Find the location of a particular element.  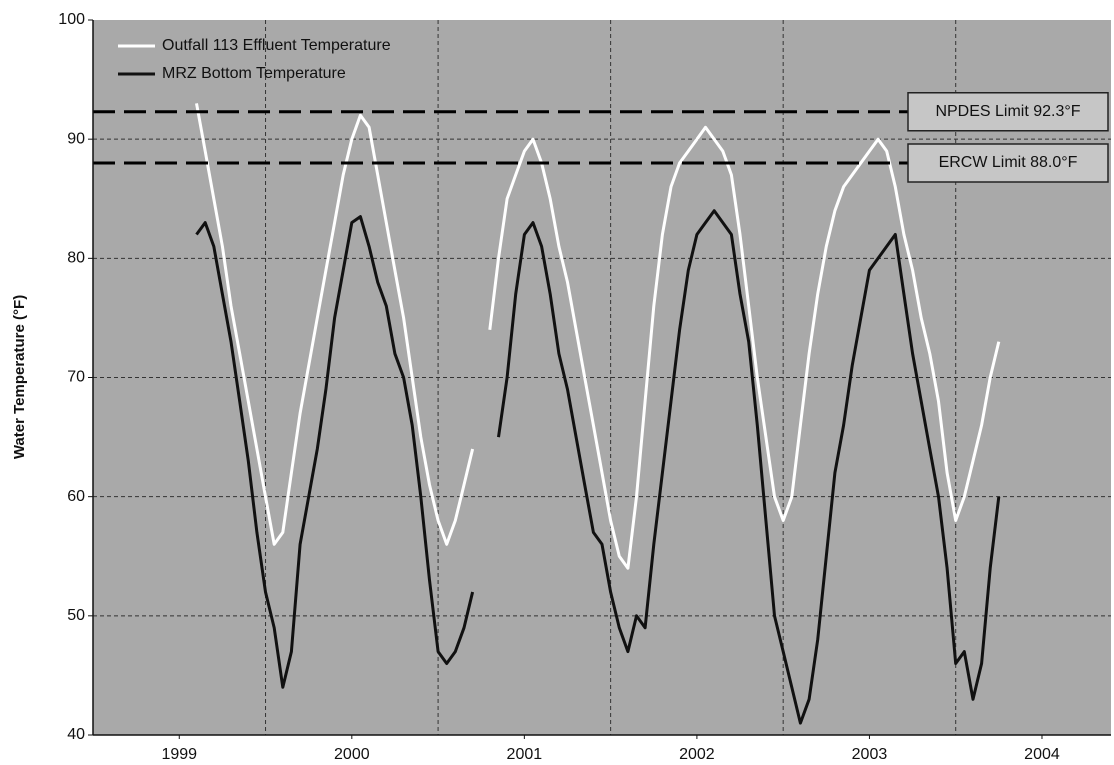

y-tick-label: 90 is located at coordinates (76, 138).